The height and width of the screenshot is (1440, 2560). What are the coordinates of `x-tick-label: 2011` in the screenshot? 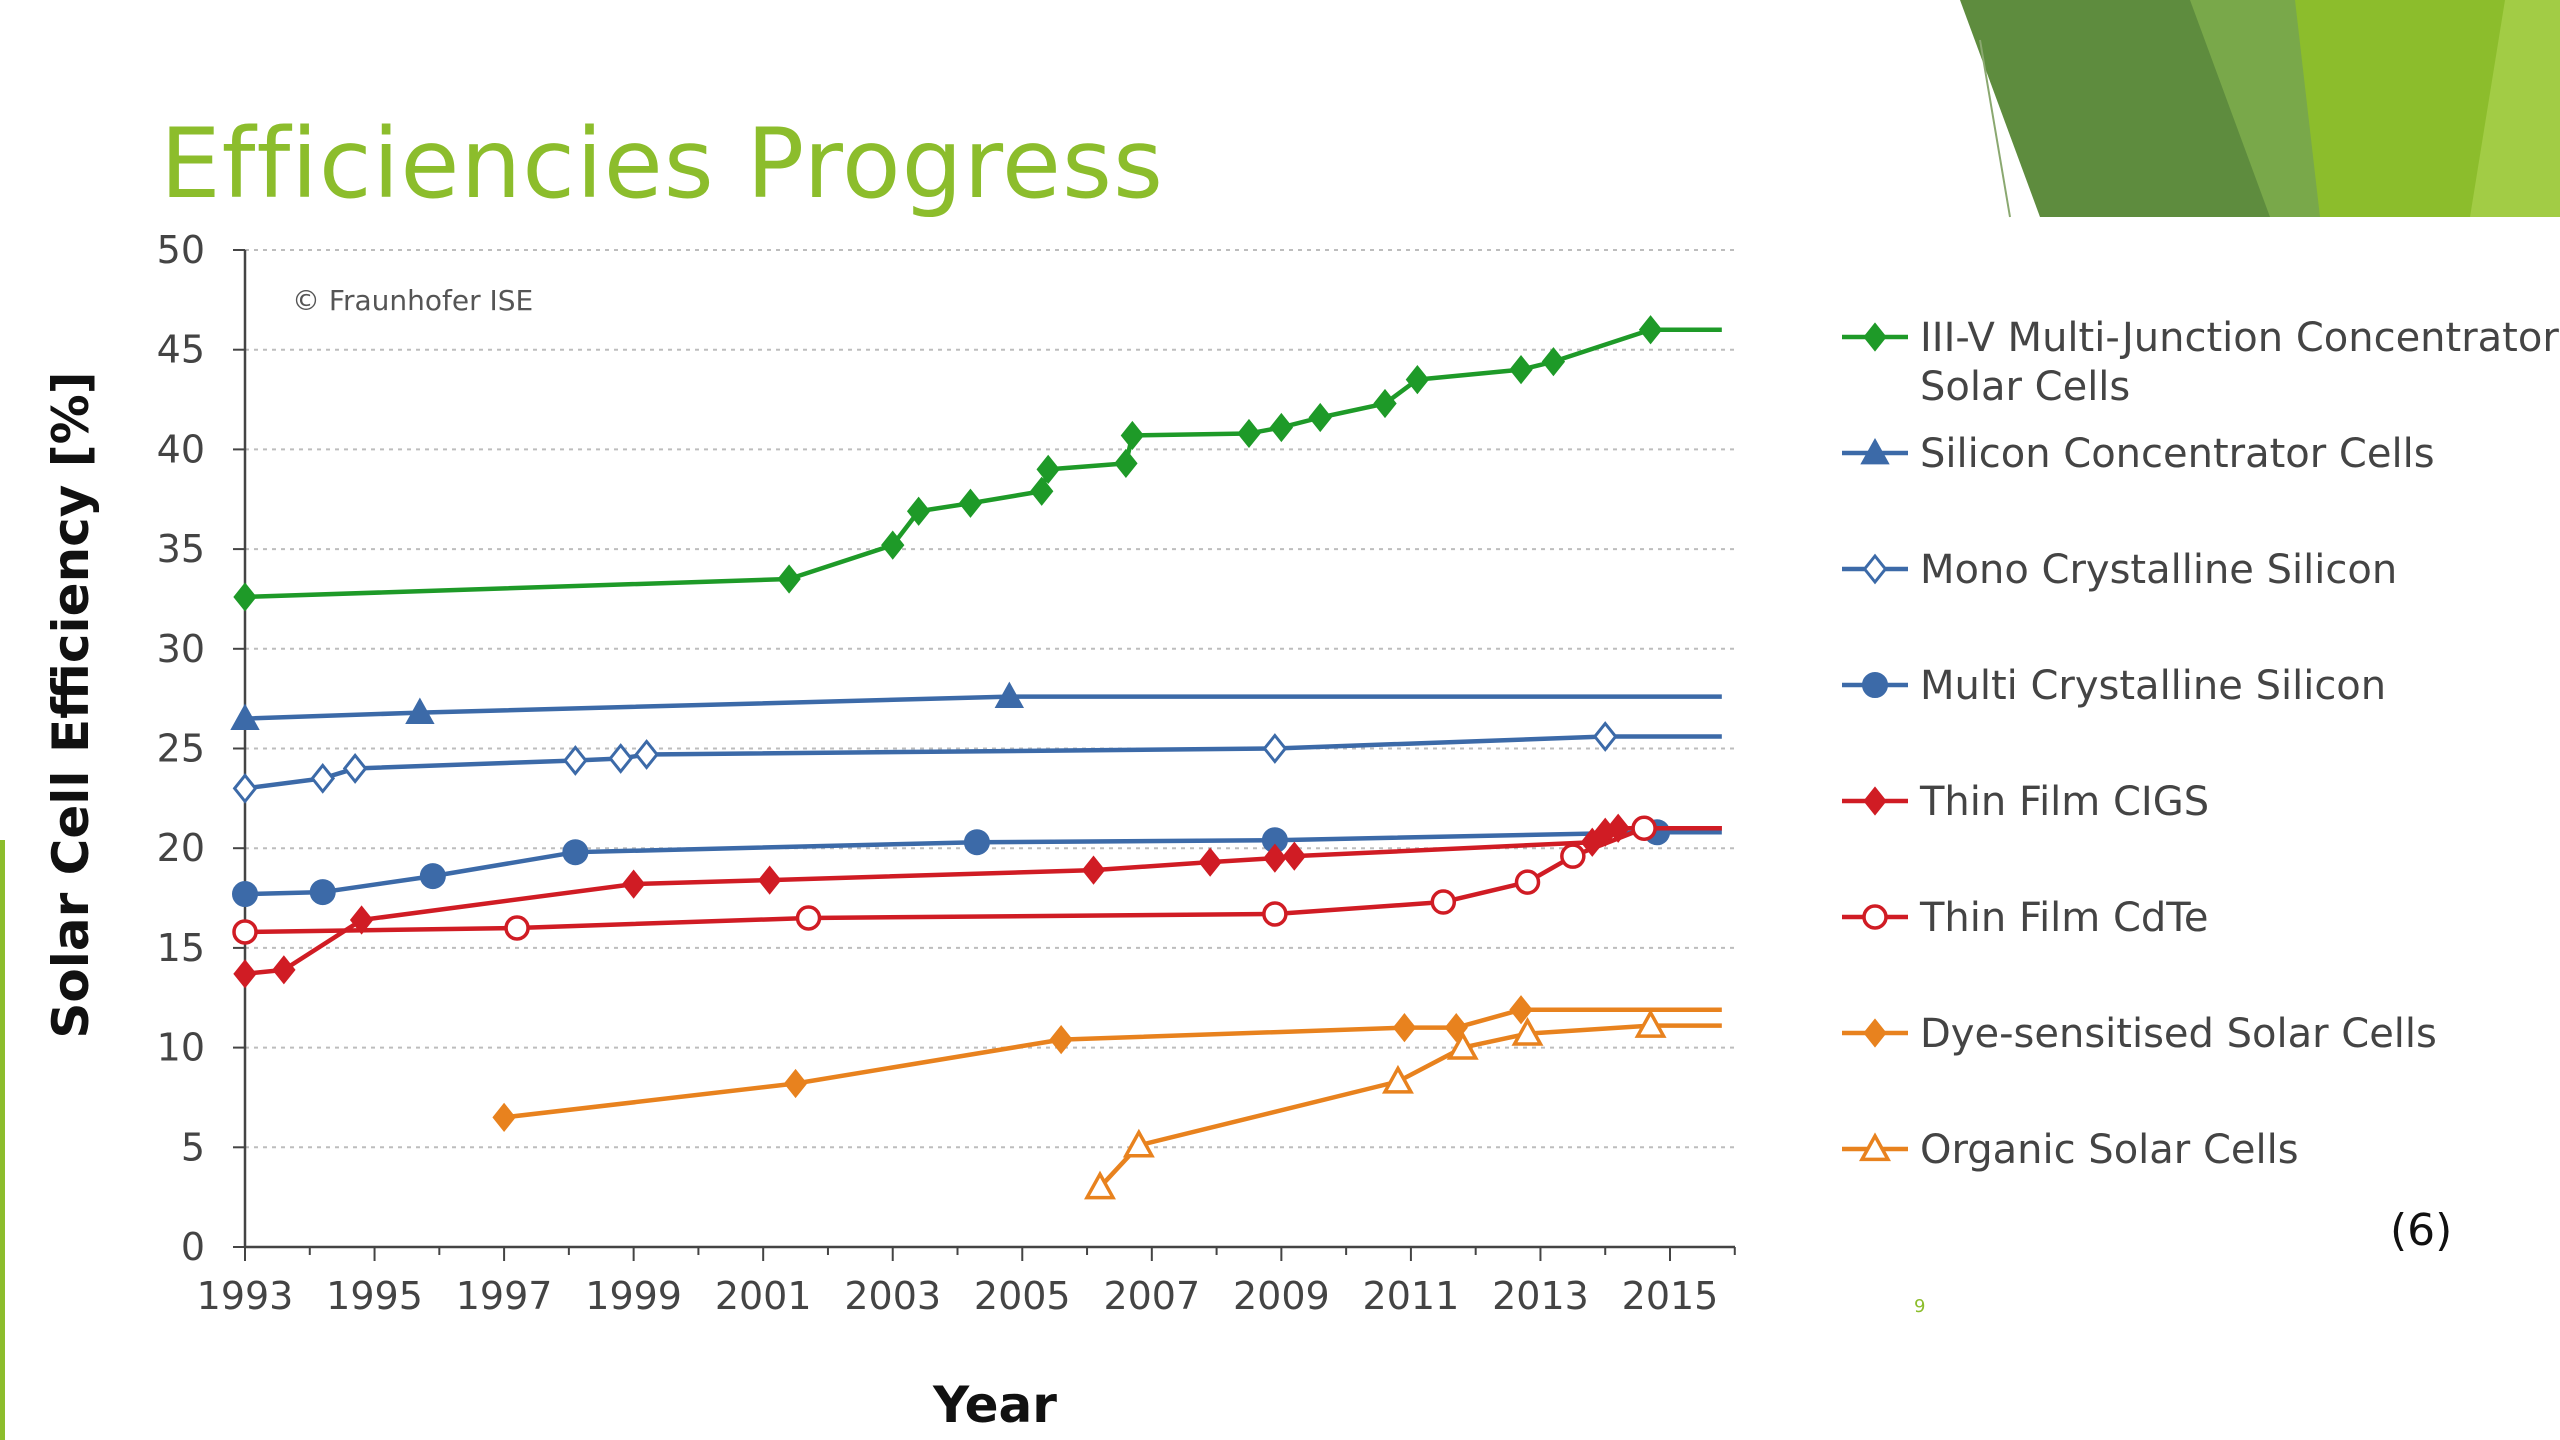 It's located at (1411, 1296).